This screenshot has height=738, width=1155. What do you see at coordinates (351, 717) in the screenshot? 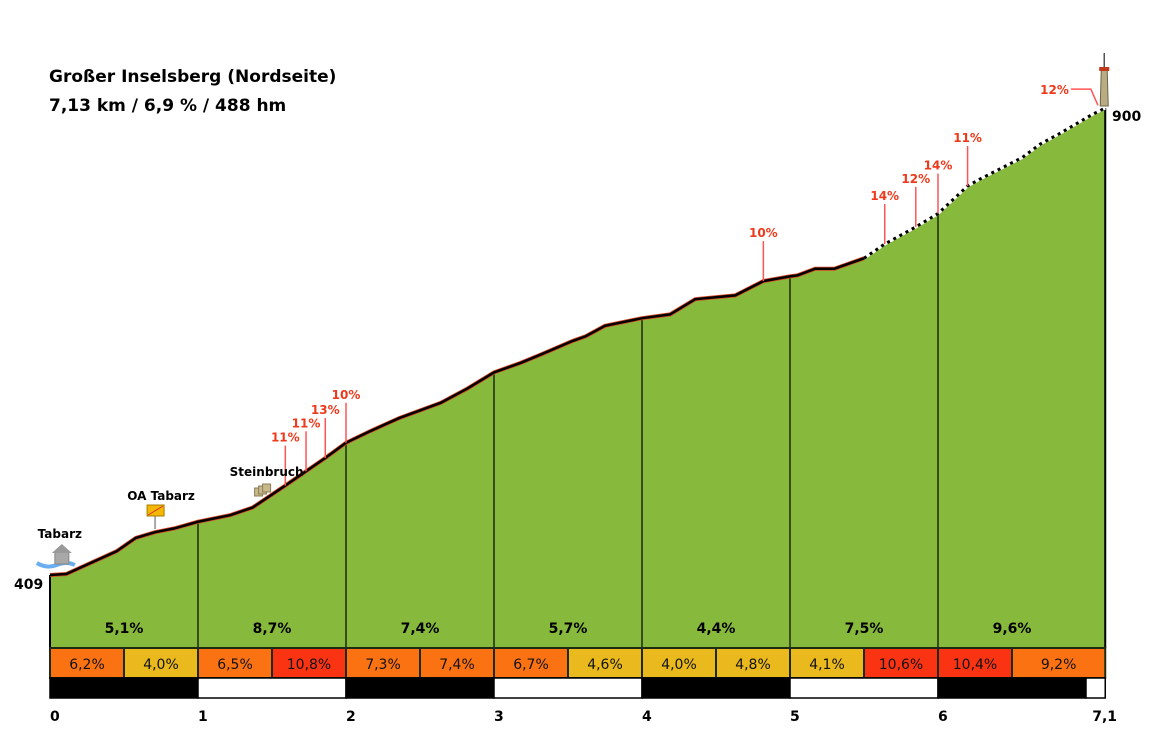
I see `x-tick-label: 2` at bounding box center [351, 717].